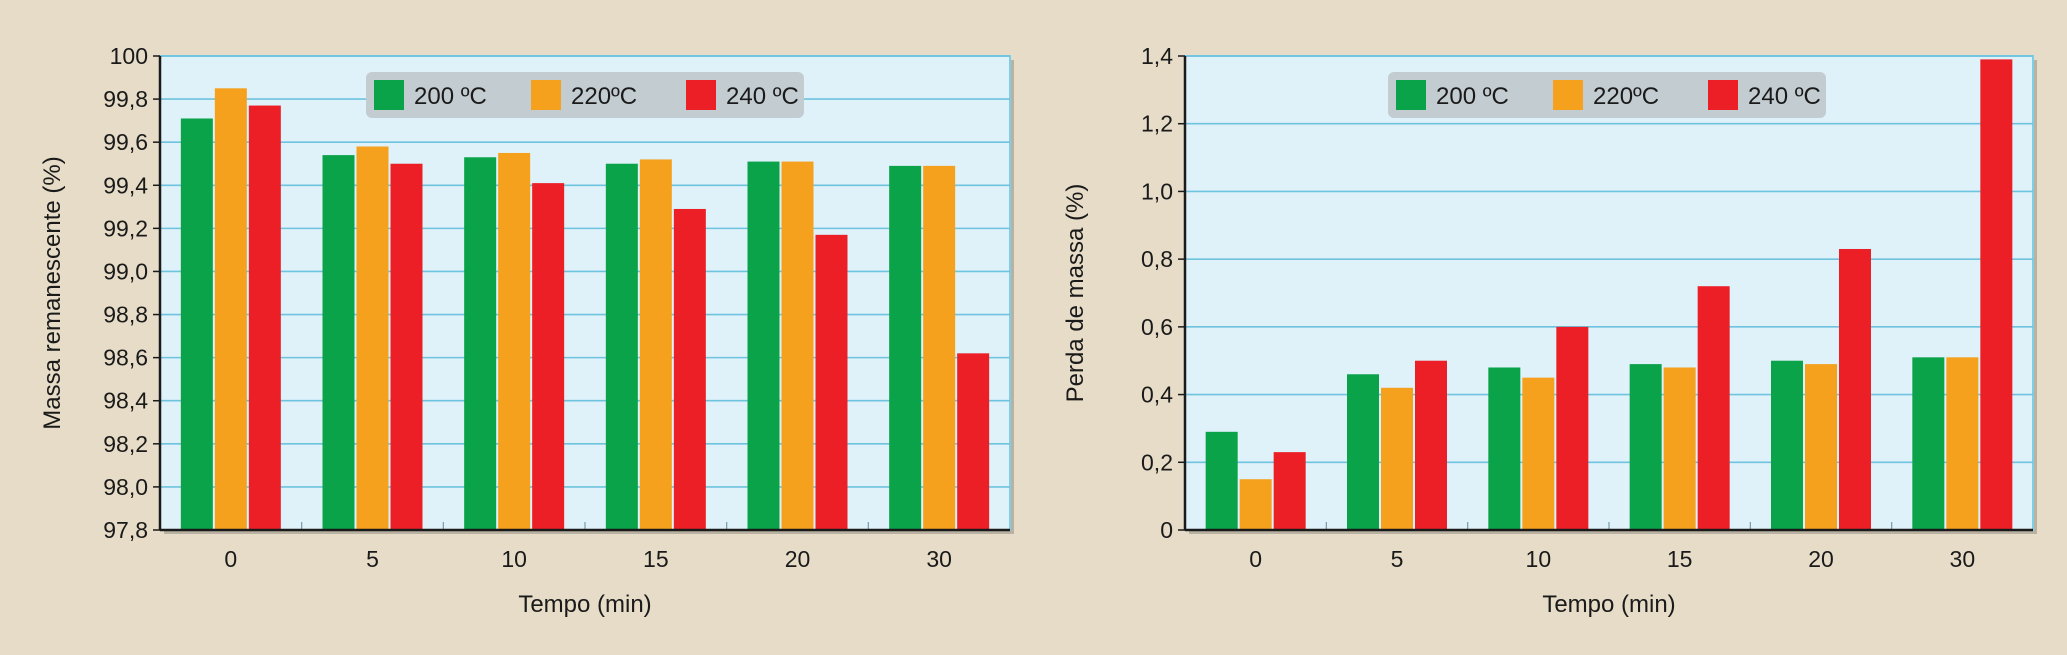 The width and height of the screenshot is (2067, 655). Describe the element at coordinates (1157, 462) in the screenshot. I see `y-tick-label: 0,2` at that location.